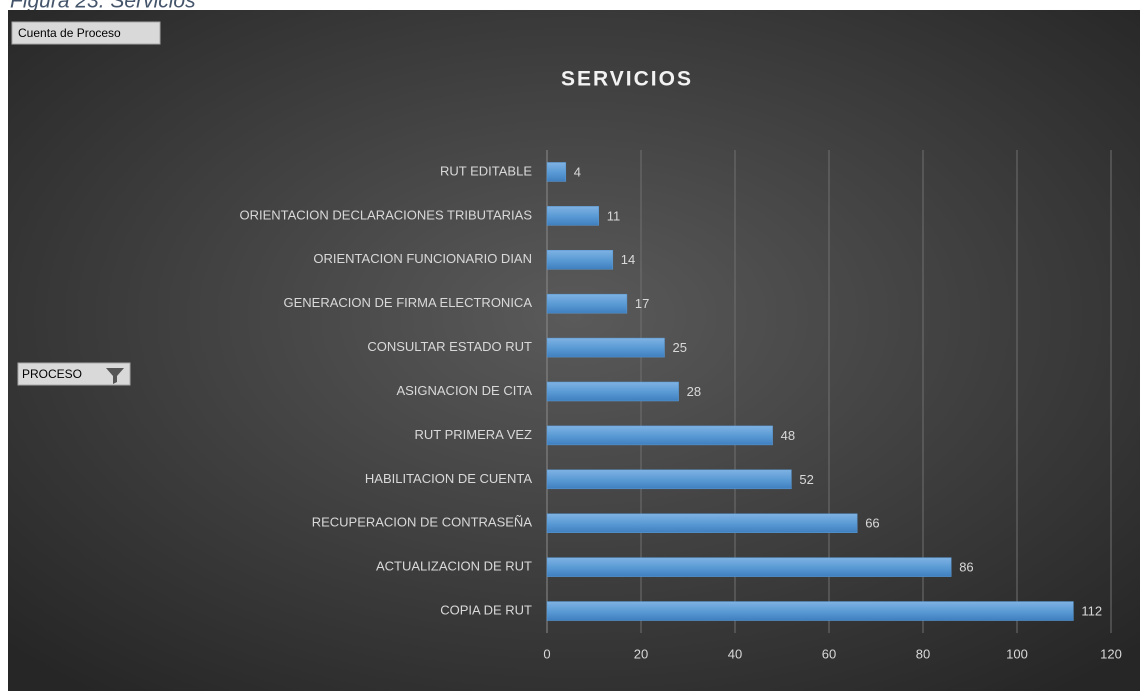 The width and height of the screenshot is (1140, 691). I want to click on field-button-label: Cuenta de Proceso, so click(69, 33).